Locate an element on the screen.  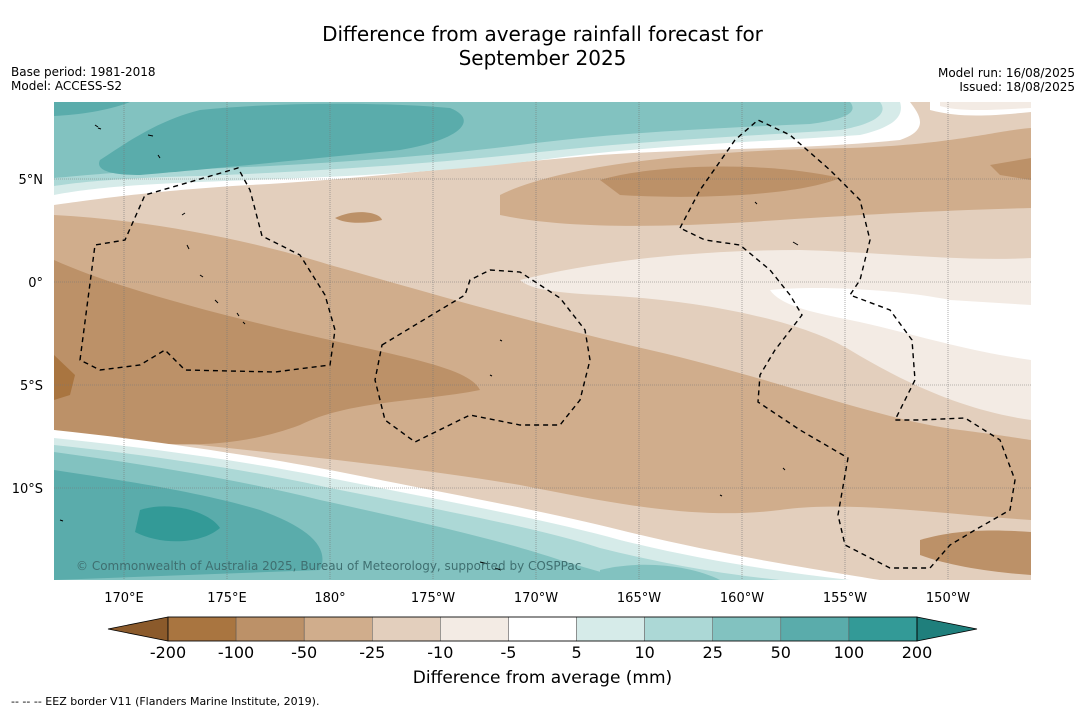
lon-label-165w: 165°W is located at coordinates (639, 598).